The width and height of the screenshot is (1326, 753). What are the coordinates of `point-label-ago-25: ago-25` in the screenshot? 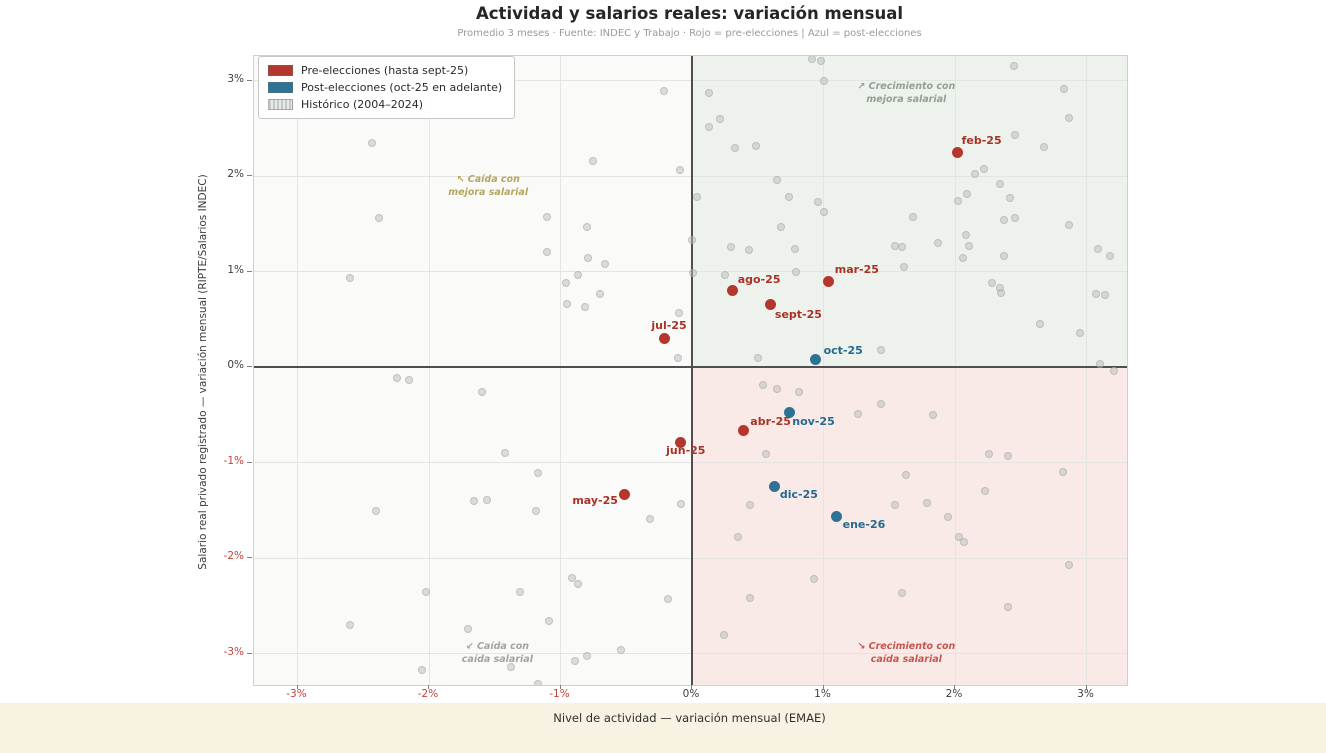 It's located at (759, 279).